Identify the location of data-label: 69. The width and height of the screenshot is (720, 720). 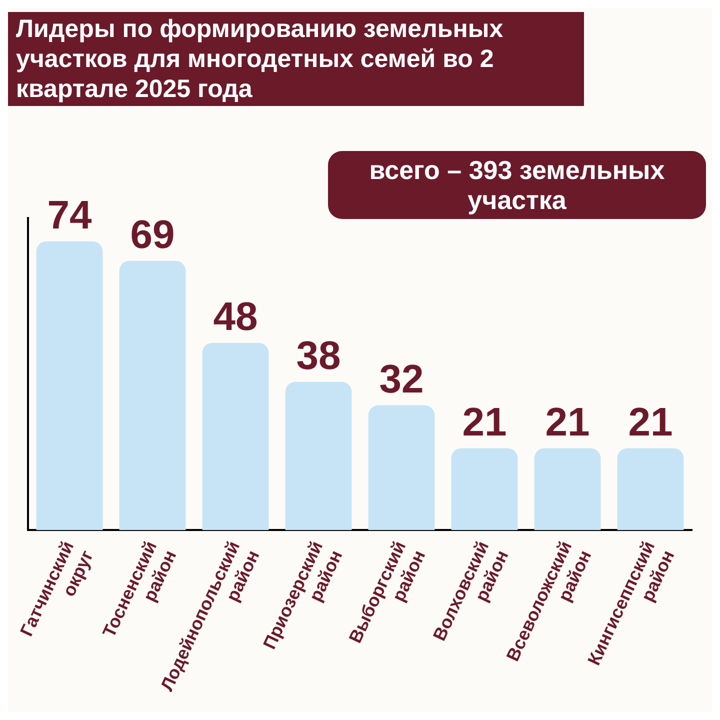
(152, 234).